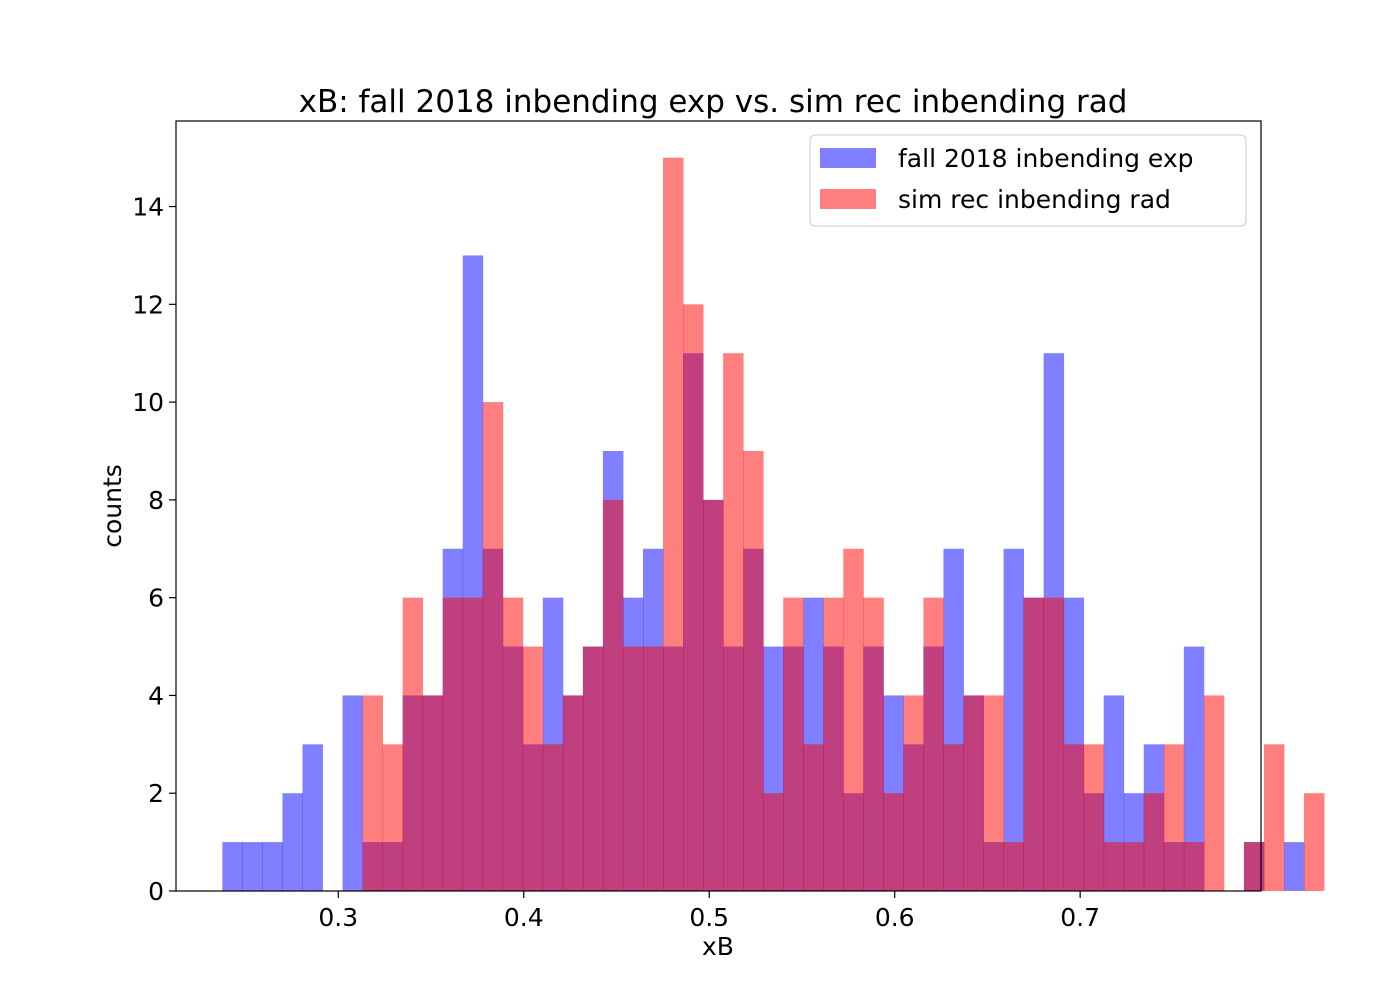 Image resolution: width=1400 pixels, height=1000 pixels. Describe the element at coordinates (848, 199) in the screenshot. I see `legend-swatch-sim-rec` at that location.